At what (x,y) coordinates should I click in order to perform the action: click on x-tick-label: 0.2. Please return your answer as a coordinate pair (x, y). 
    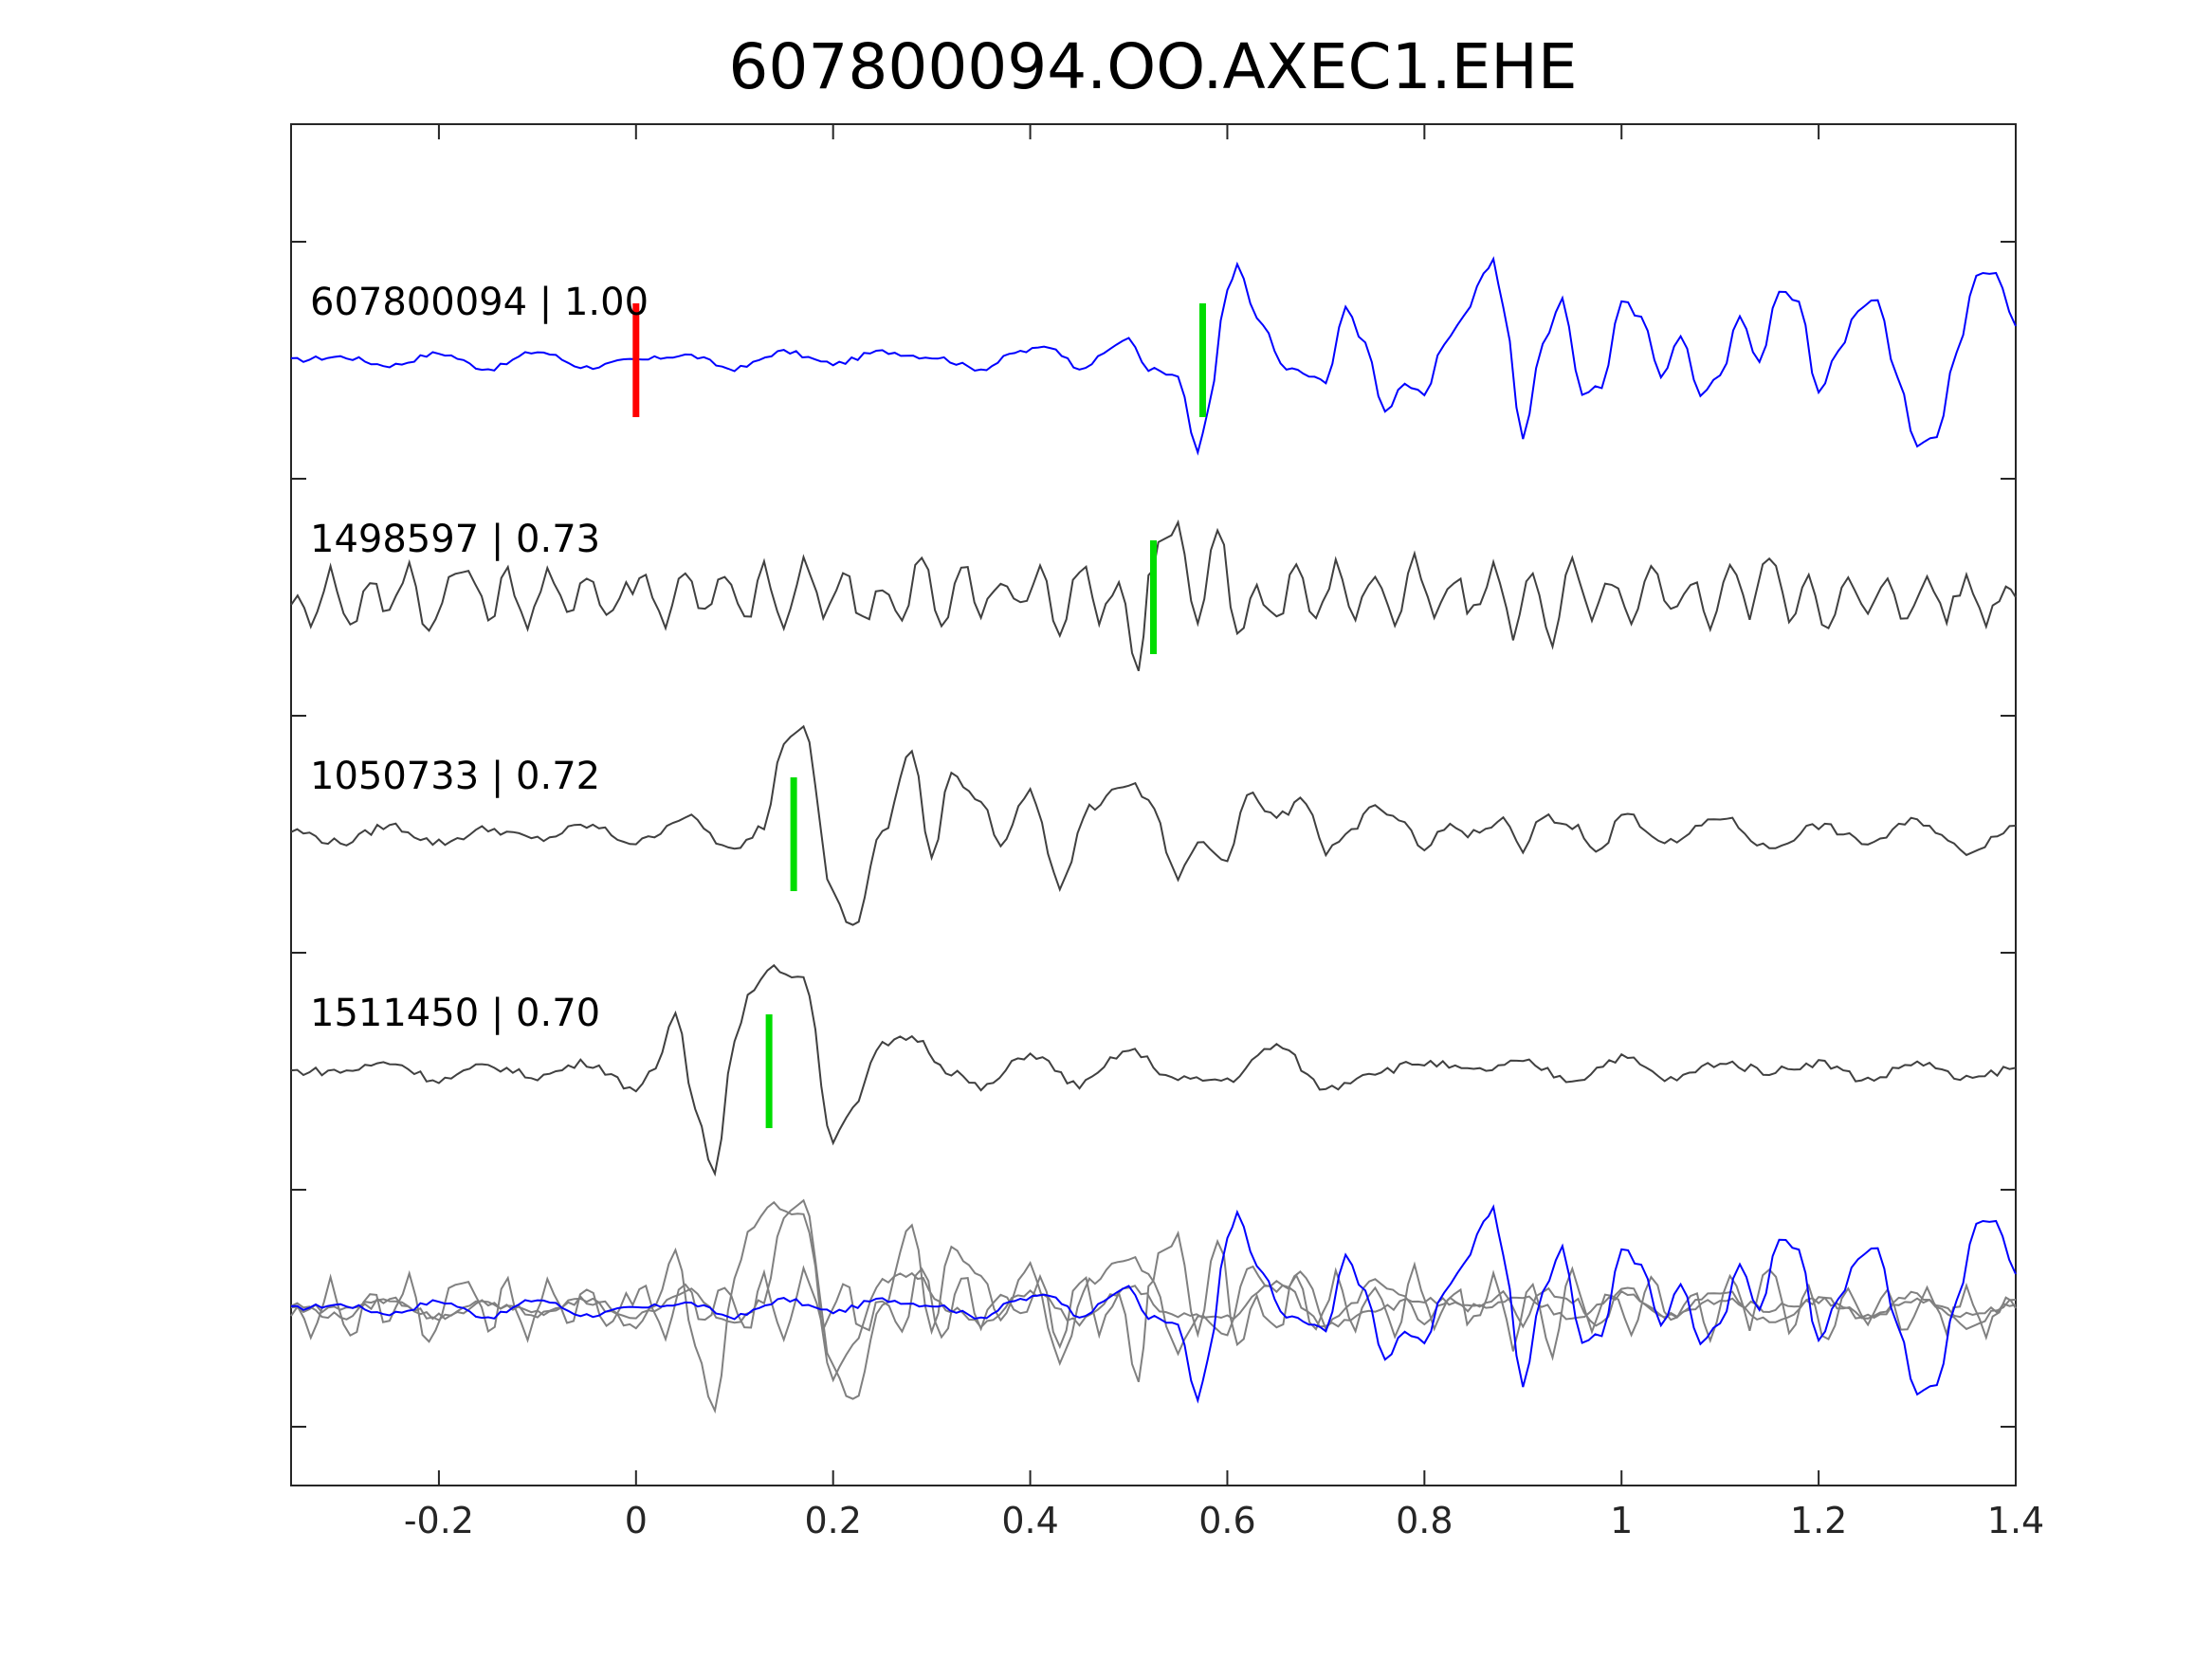
    Looking at the image, I should click on (832, 1520).